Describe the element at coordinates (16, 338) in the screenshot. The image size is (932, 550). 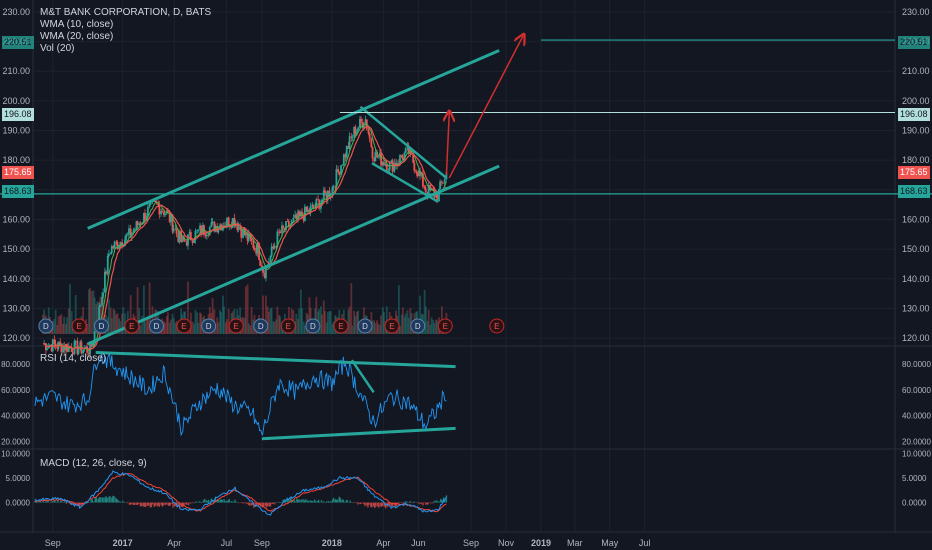
I see `price-axis-label-left: 120.00` at that location.